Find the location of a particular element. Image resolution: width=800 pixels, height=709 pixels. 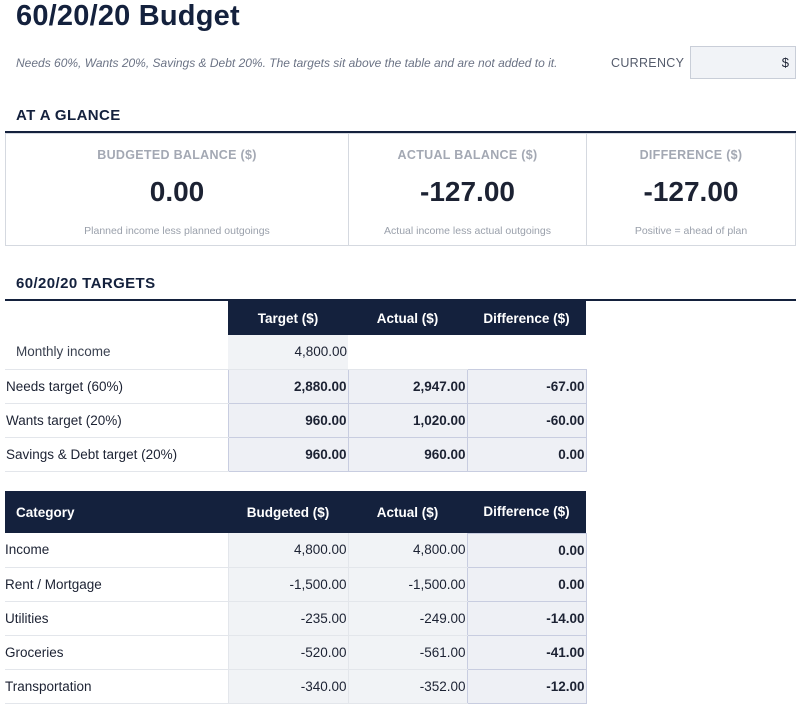

targets-heading: 60/20/20 TARGETS is located at coordinates (86, 283).